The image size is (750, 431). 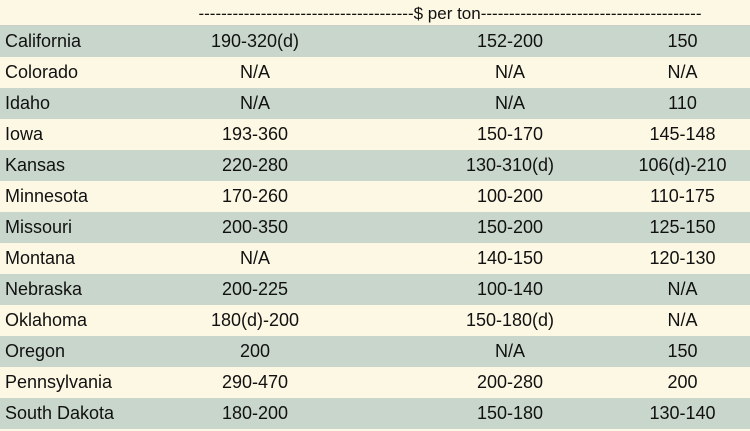 I want to click on state-cell: Oregon, so click(x=35, y=351).